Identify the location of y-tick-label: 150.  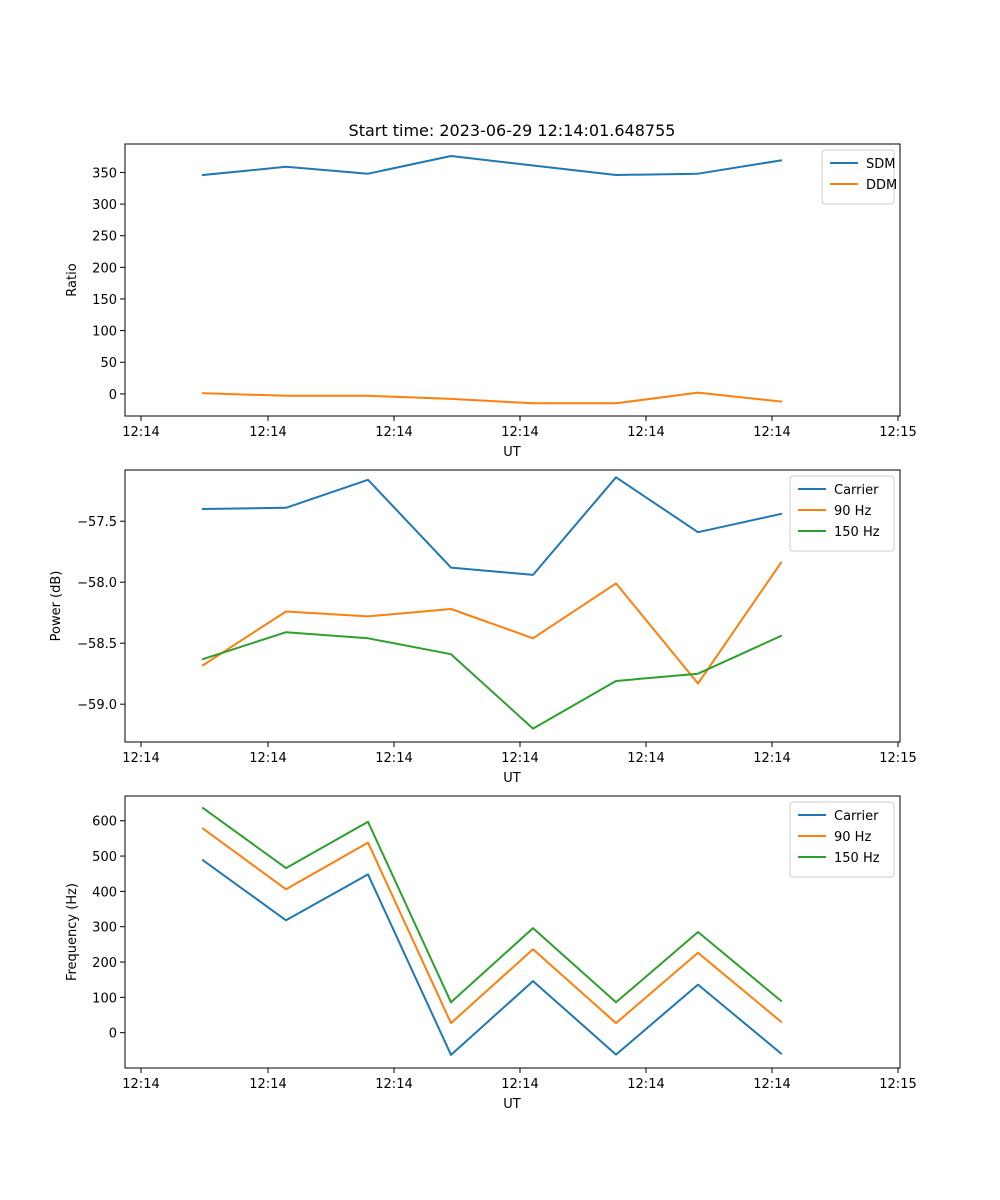
(104, 300).